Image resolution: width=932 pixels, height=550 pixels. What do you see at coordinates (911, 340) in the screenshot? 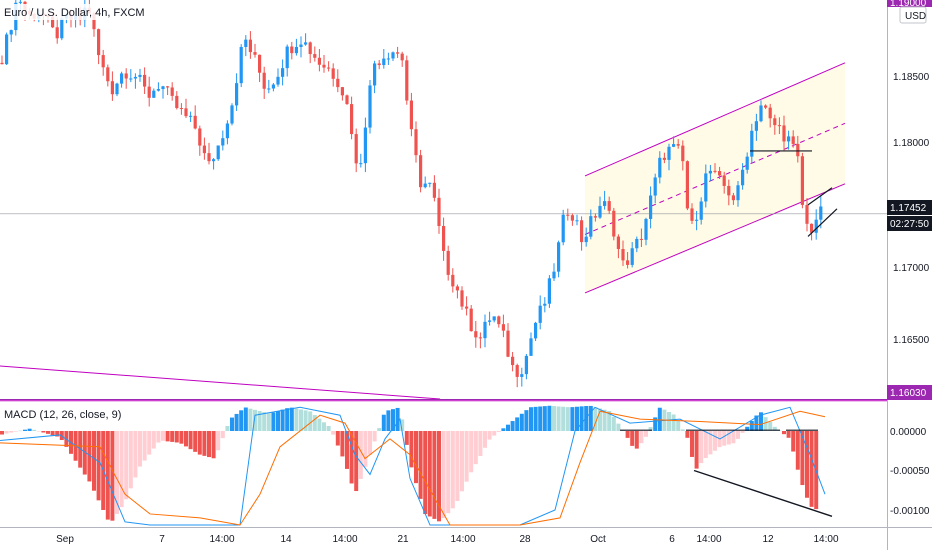
I see `price-tick-label: 1.16500` at bounding box center [911, 340].